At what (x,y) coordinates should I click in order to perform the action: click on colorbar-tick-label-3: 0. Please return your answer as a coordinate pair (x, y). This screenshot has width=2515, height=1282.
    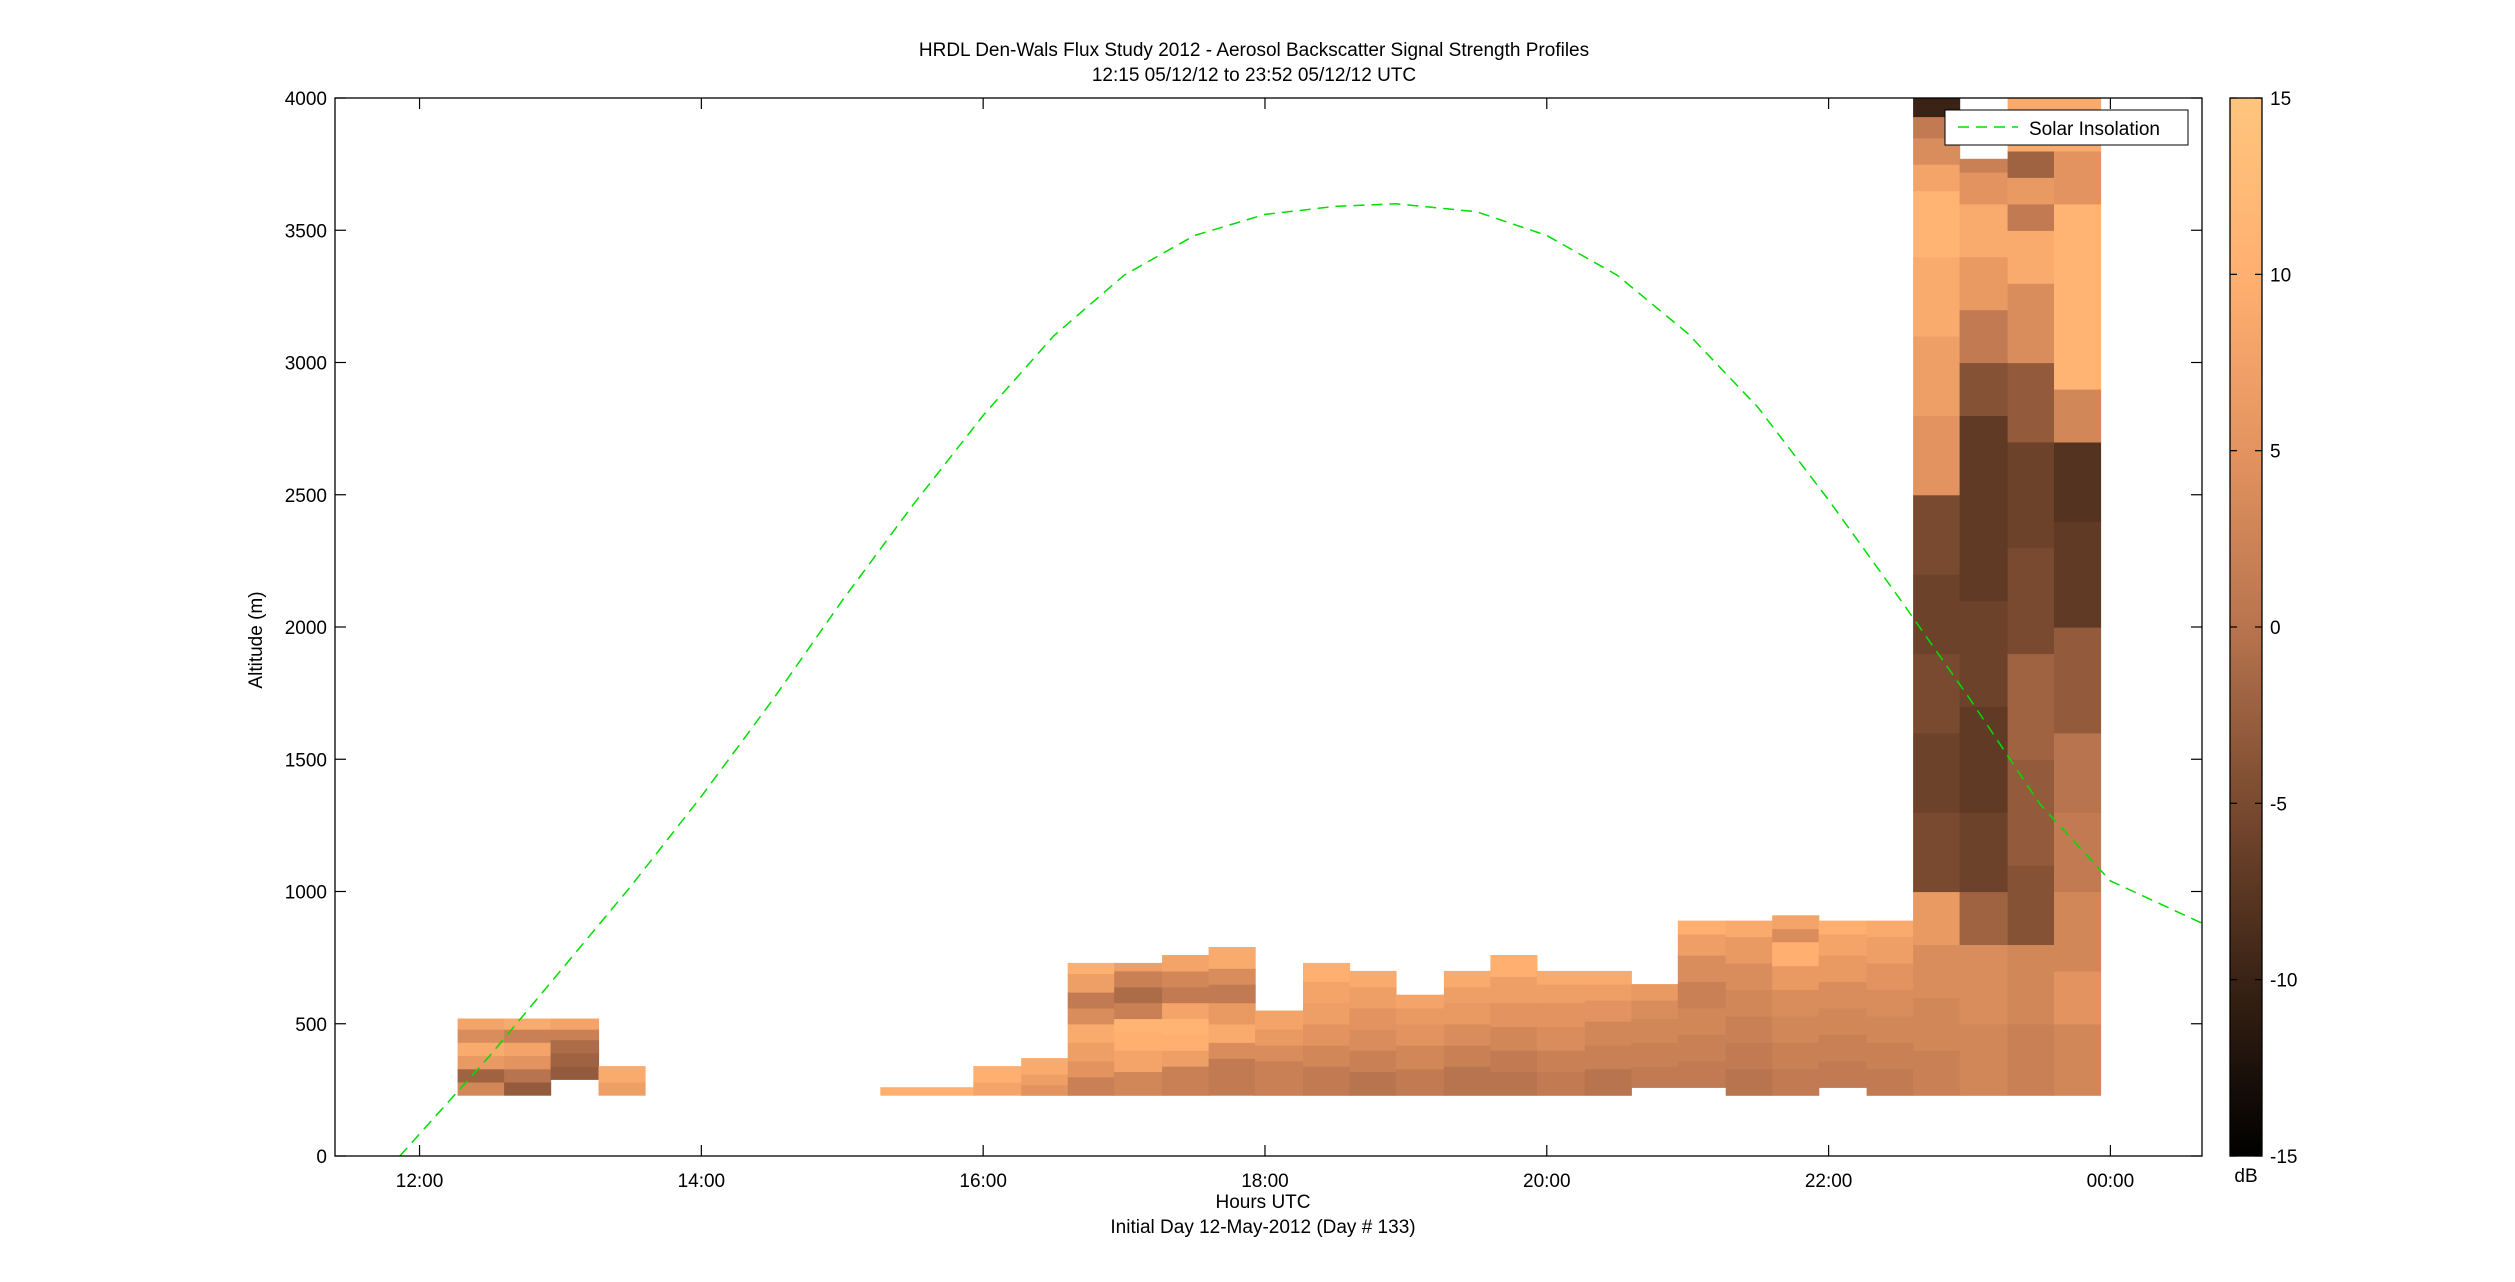
    Looking at the image, I should click on (2275, 628).